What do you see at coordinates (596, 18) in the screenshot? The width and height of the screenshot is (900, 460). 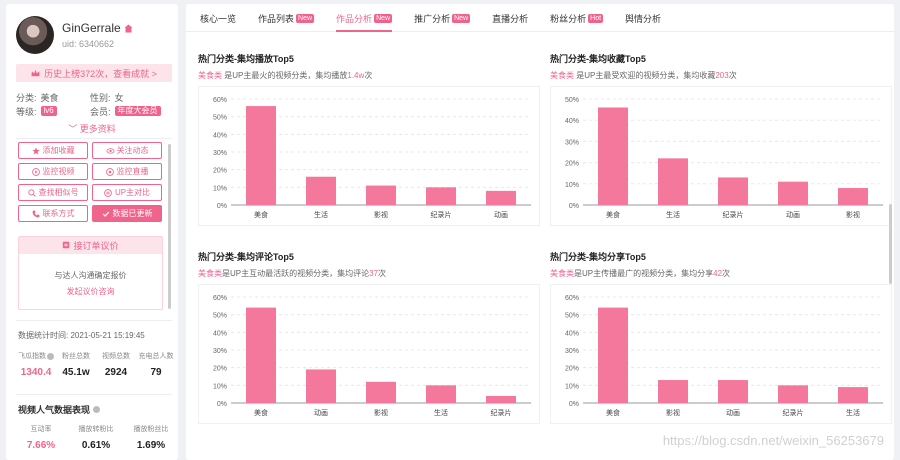 I see `tab-badge: Hot` at bounding box center [596, 18].